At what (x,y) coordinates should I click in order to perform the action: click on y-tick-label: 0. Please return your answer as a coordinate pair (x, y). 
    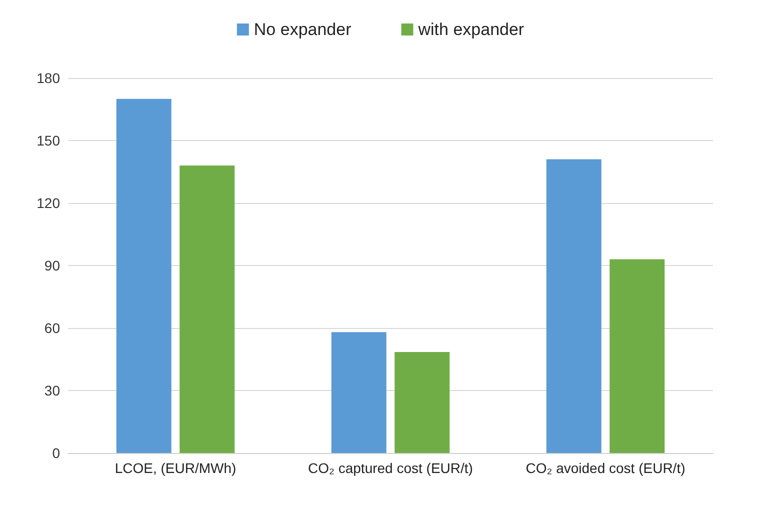
    Looking at the image, I should click on (56, 453).